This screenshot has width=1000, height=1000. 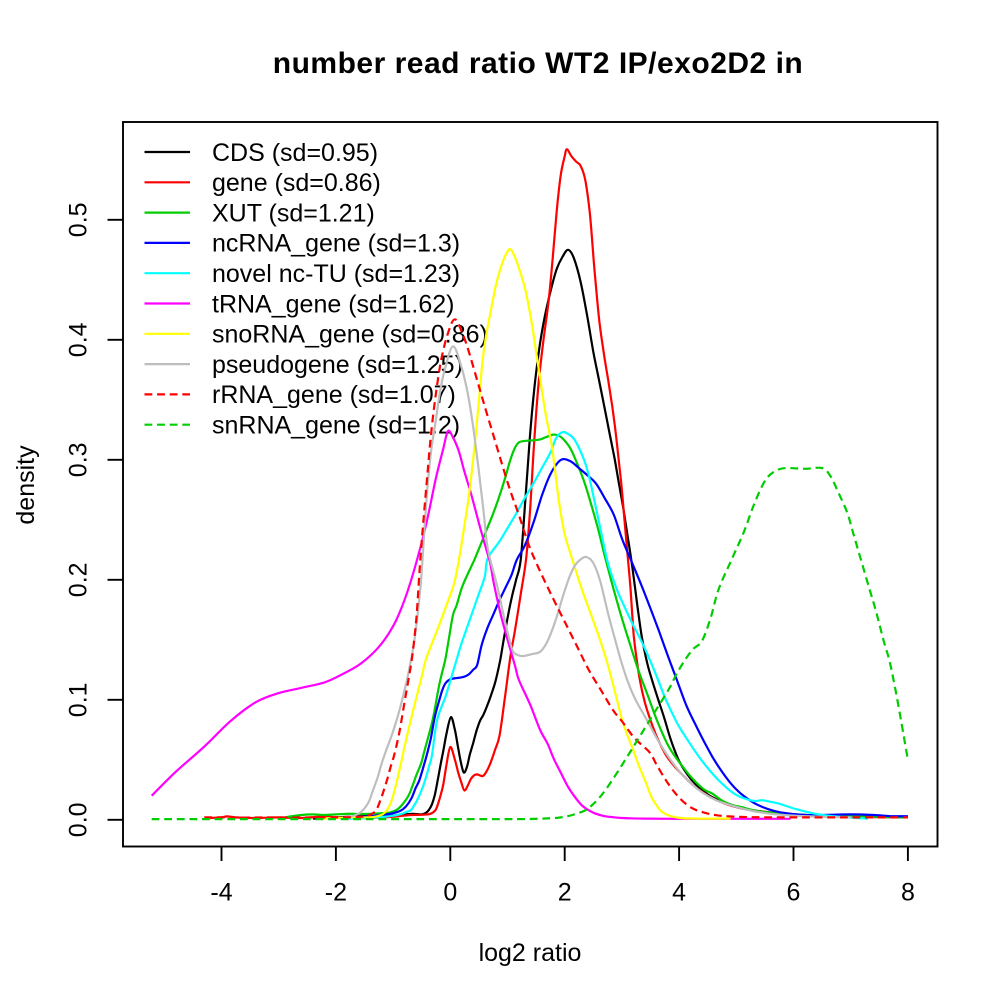 What do you see at coordinates (336, 893) in the screenshot?
I see `svg-text: -2` at bounding box center [336, 893].